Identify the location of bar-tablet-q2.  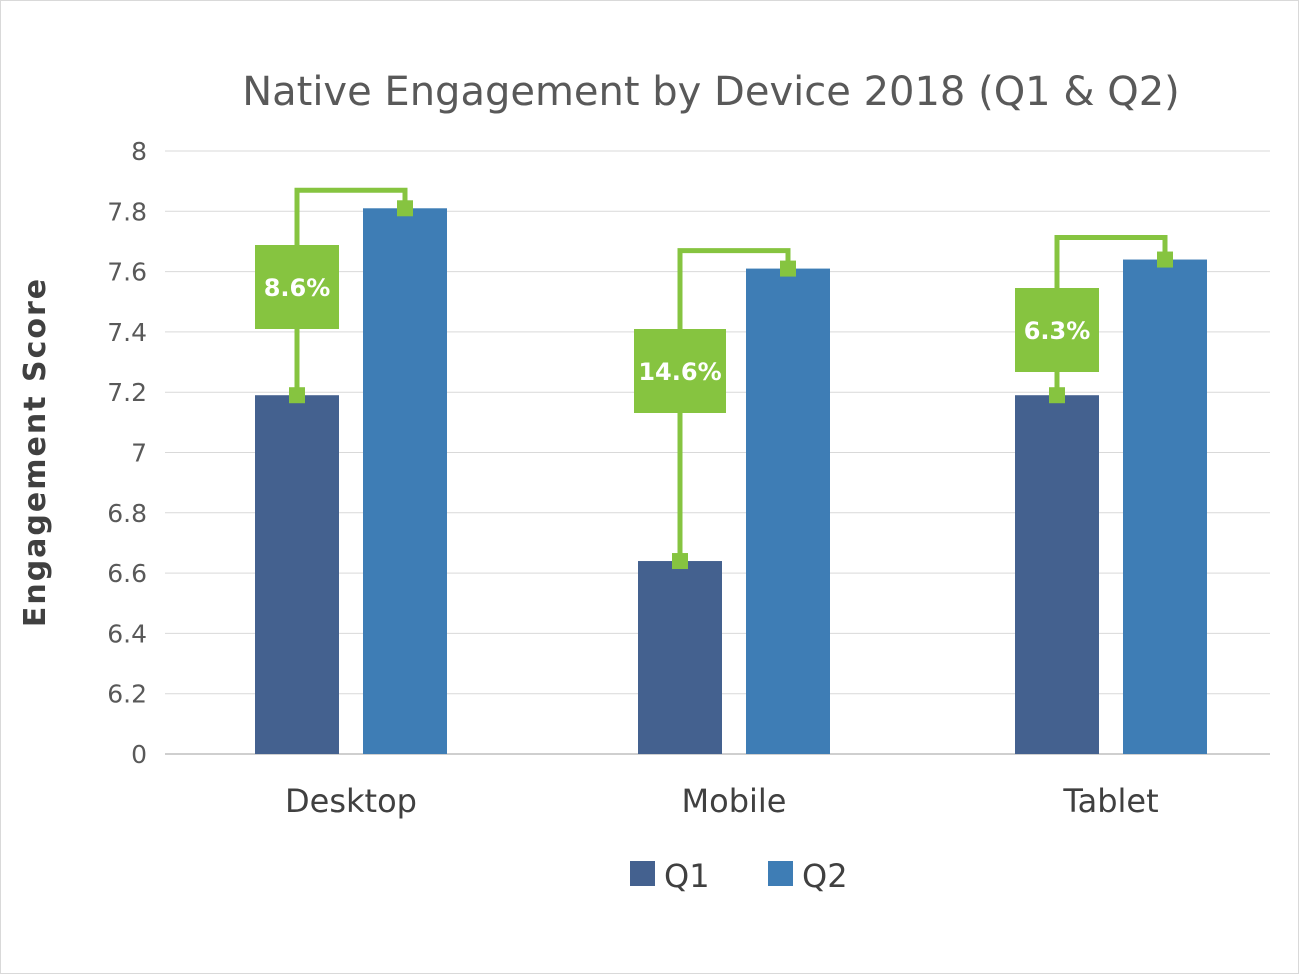
(1165, 506).